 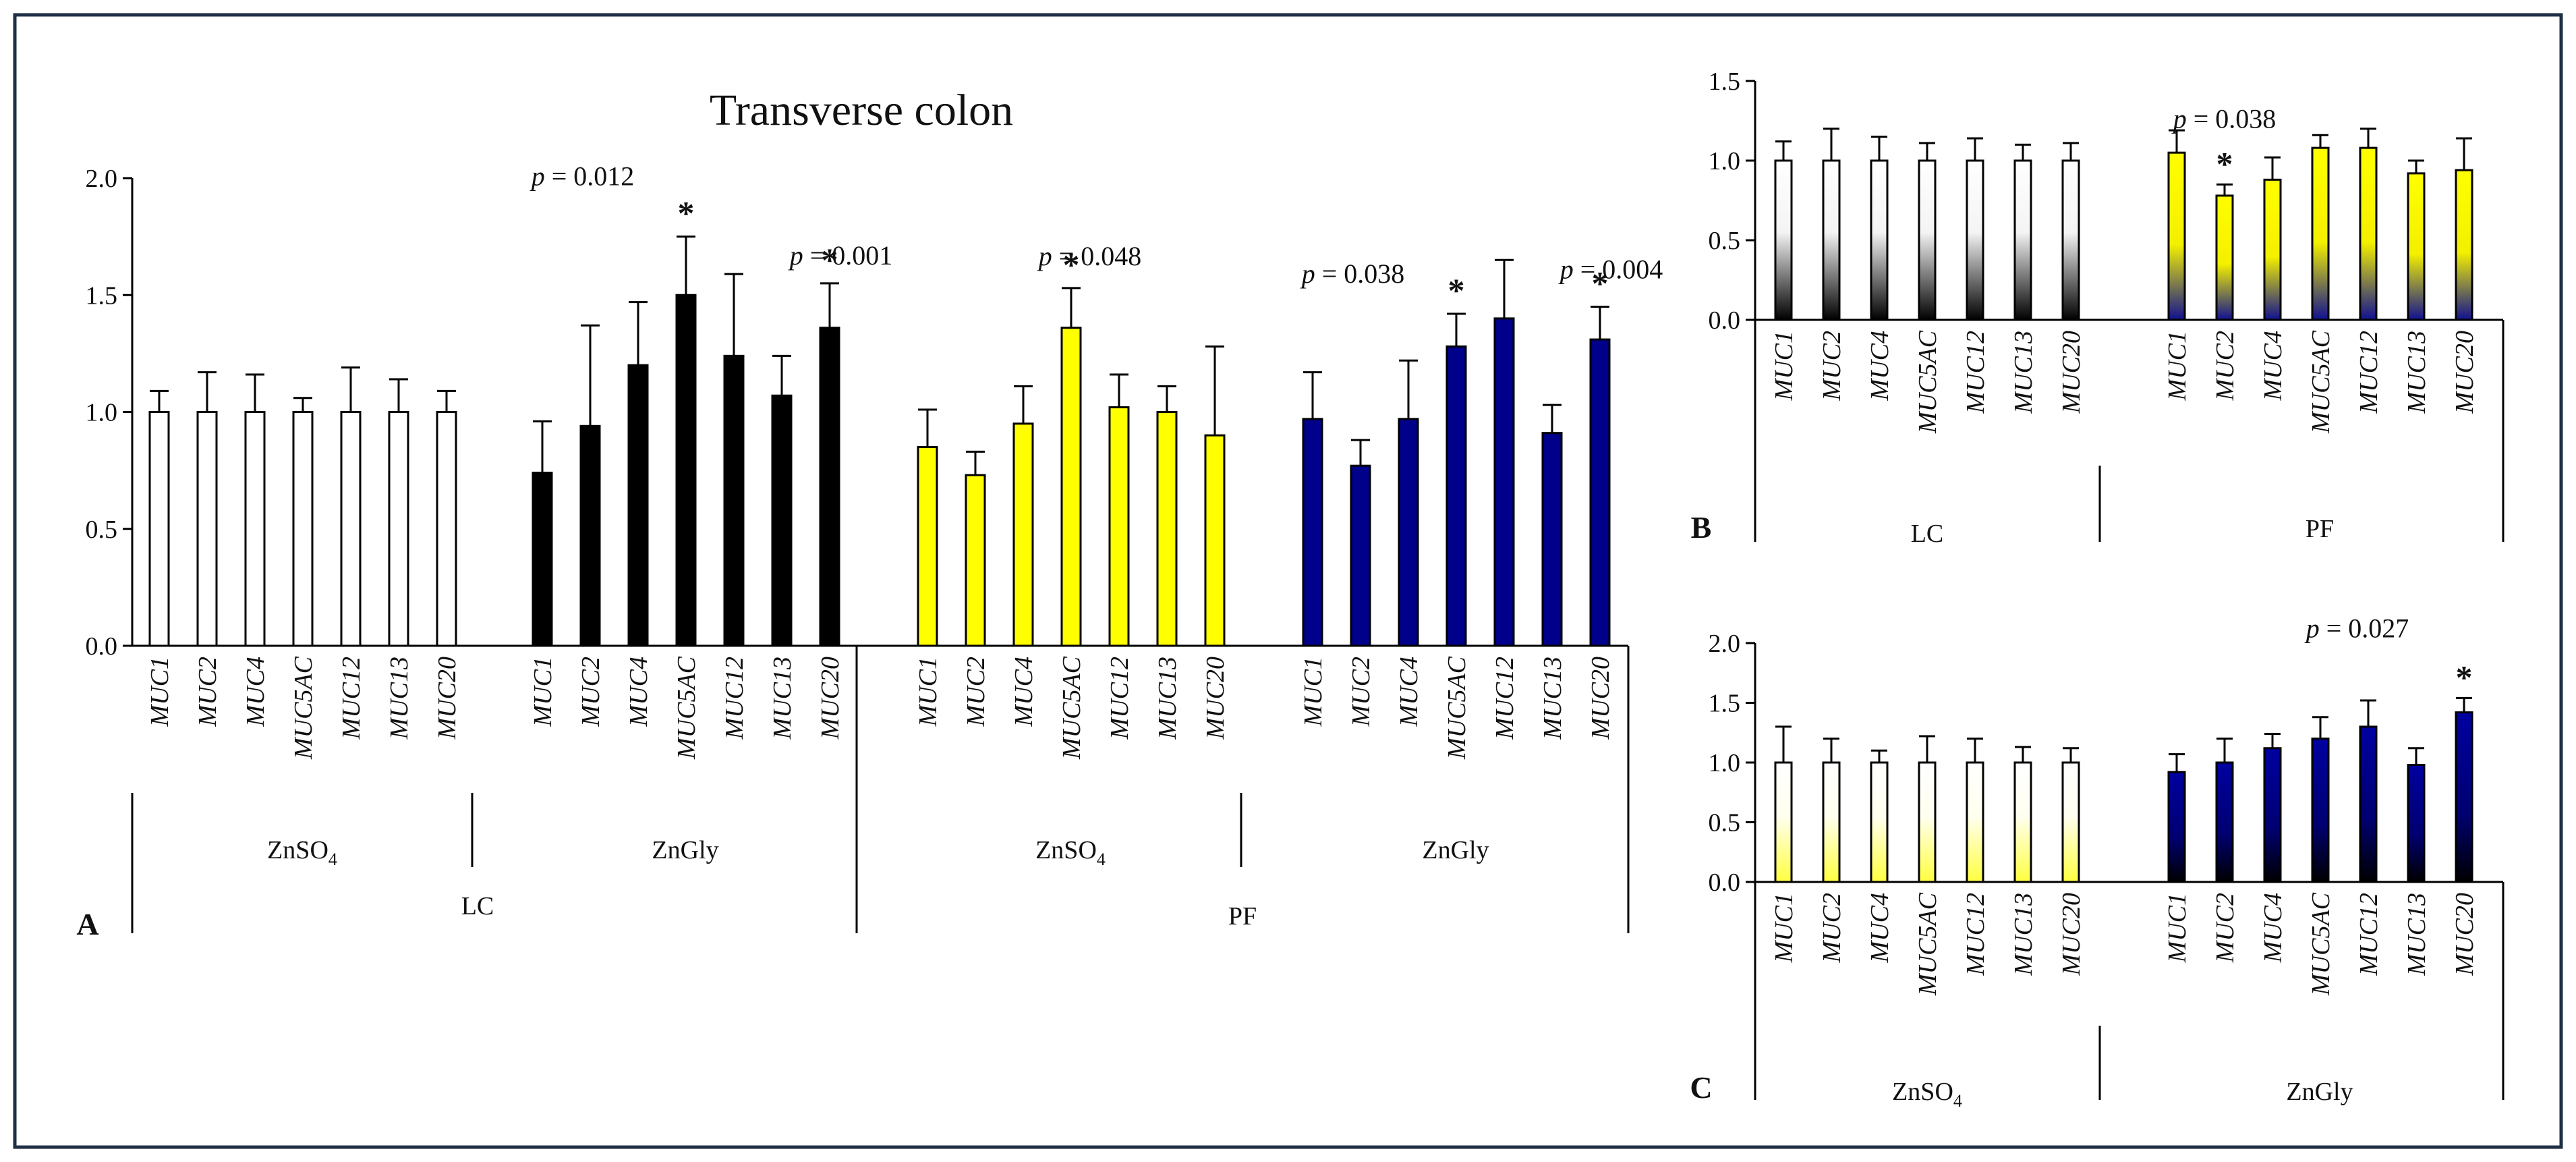 What do you see at coordinates (1701, 1087) in the screenshot?
I see `panel-letter: C` at bounding box center [1701, 1087].